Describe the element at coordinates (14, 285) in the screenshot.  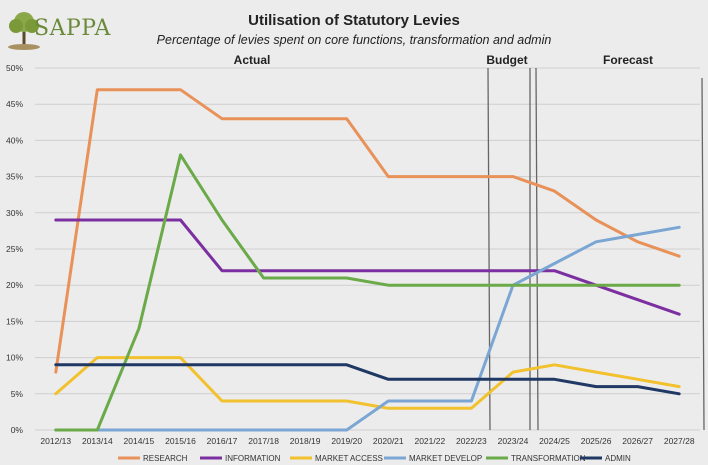
I see `y-tick-label: 20%` at that location.